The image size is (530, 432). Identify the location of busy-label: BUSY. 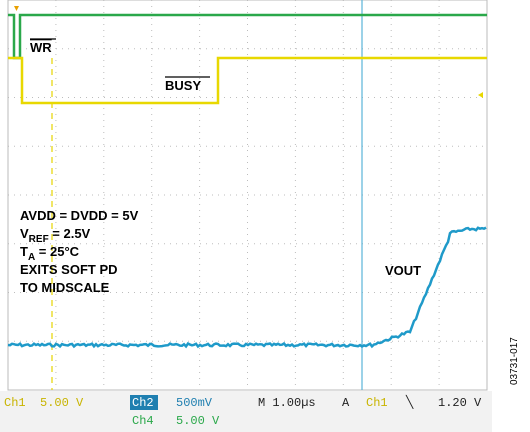
(183, 85).